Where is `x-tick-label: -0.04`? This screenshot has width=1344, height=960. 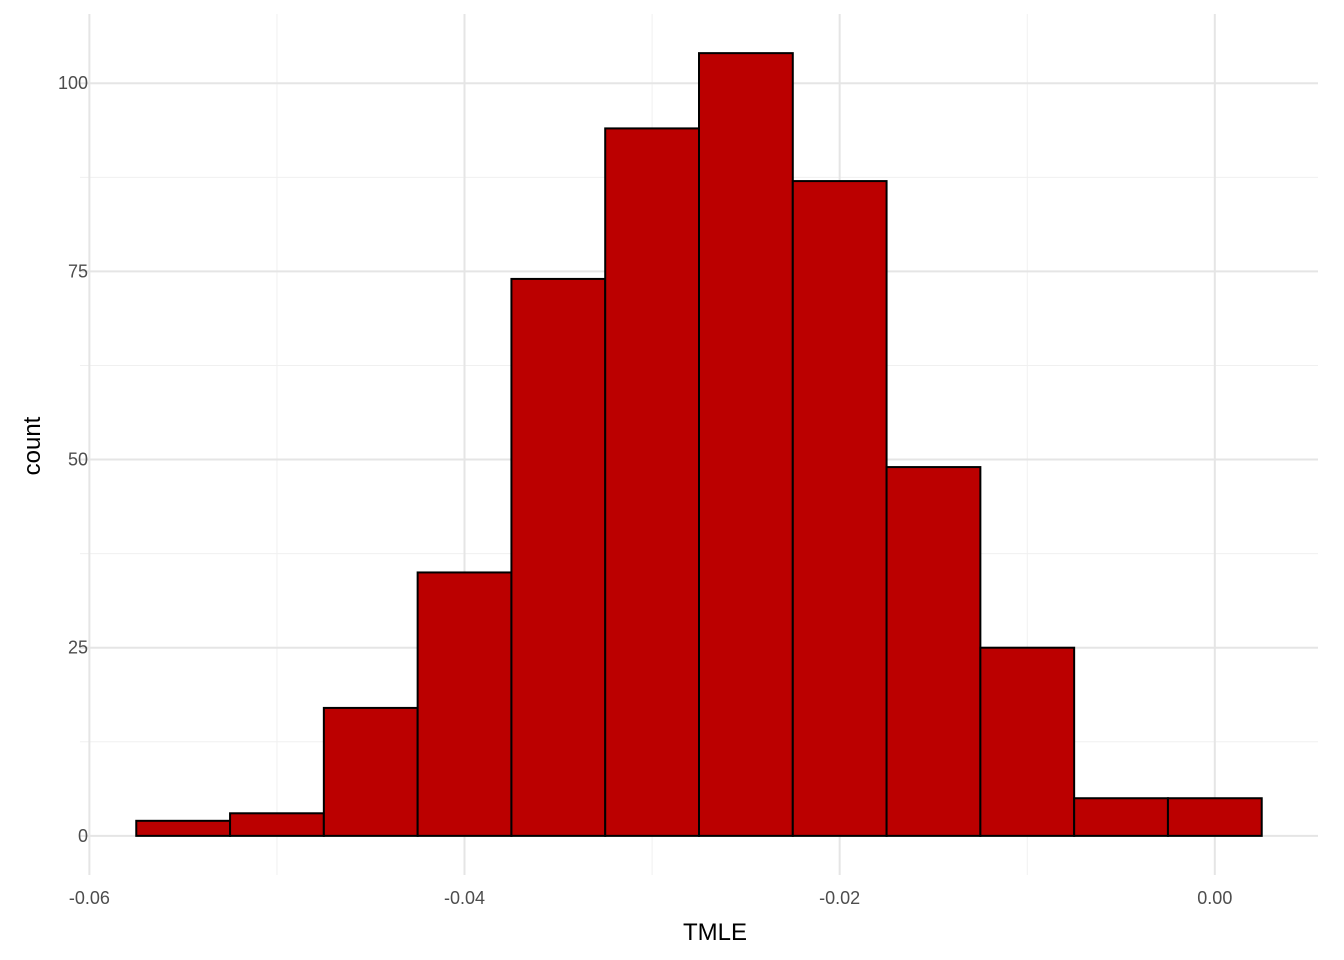
x-tick-label: -0.04 is located at coordinates (464, 898).